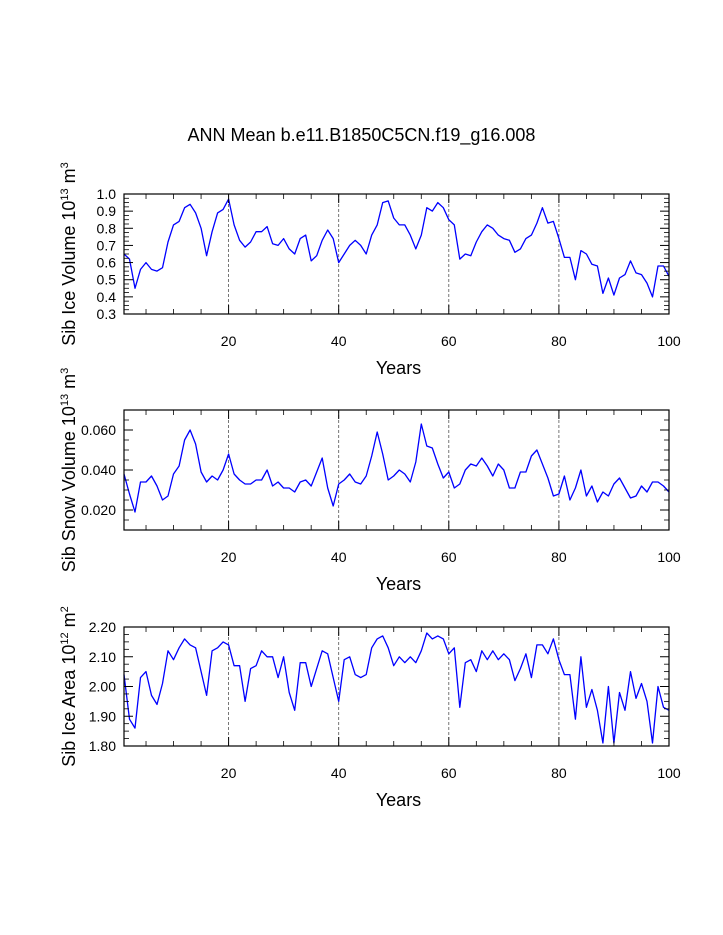 The height and width of the screenshot is (935, 723). I want to click on y-tick-label: 2.10, so click(102, 657).